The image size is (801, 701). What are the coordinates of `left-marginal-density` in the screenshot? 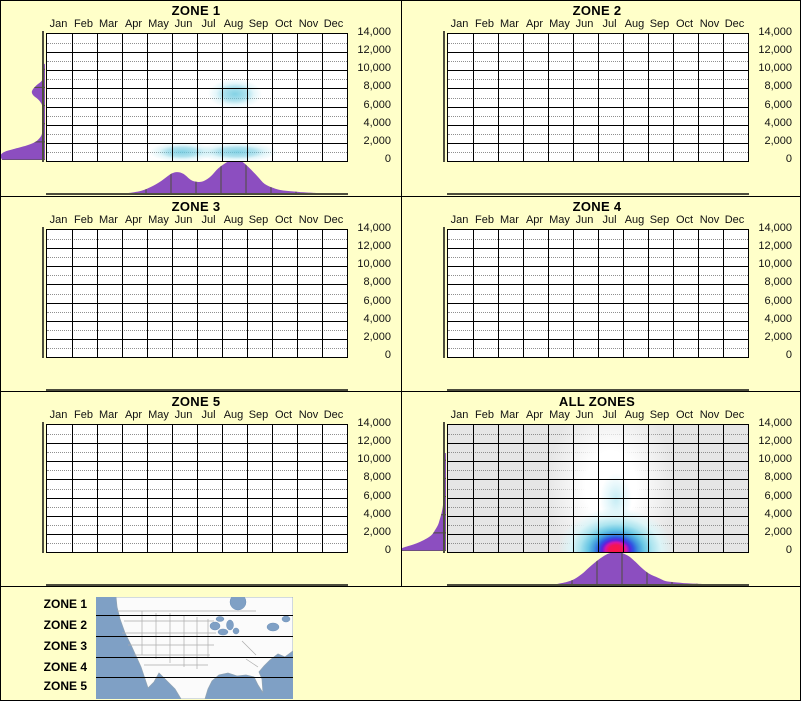 It's located at (424, 502).